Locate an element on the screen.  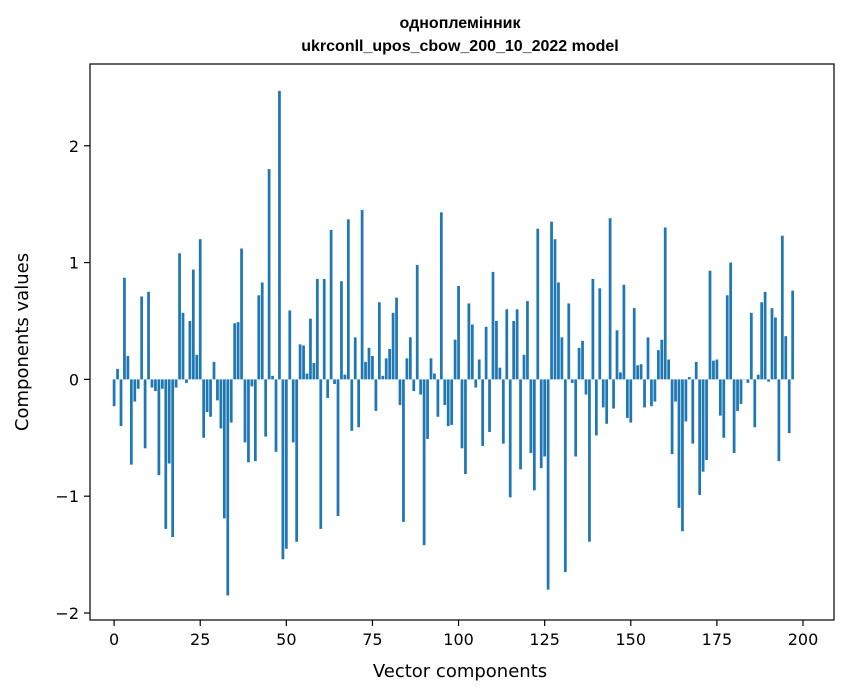
y-tick-label: −1 is located at coordinates (67, 496).